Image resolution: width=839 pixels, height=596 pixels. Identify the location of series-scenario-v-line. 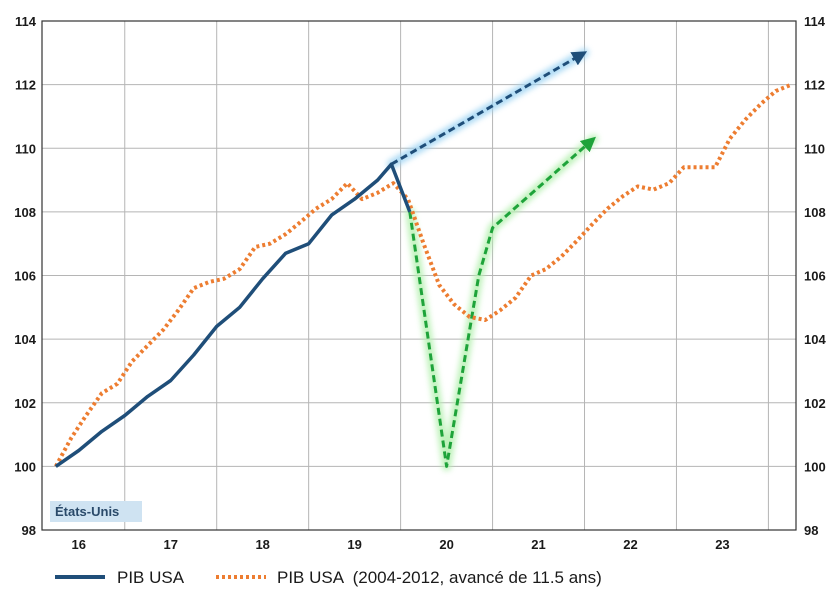
(502, 302).